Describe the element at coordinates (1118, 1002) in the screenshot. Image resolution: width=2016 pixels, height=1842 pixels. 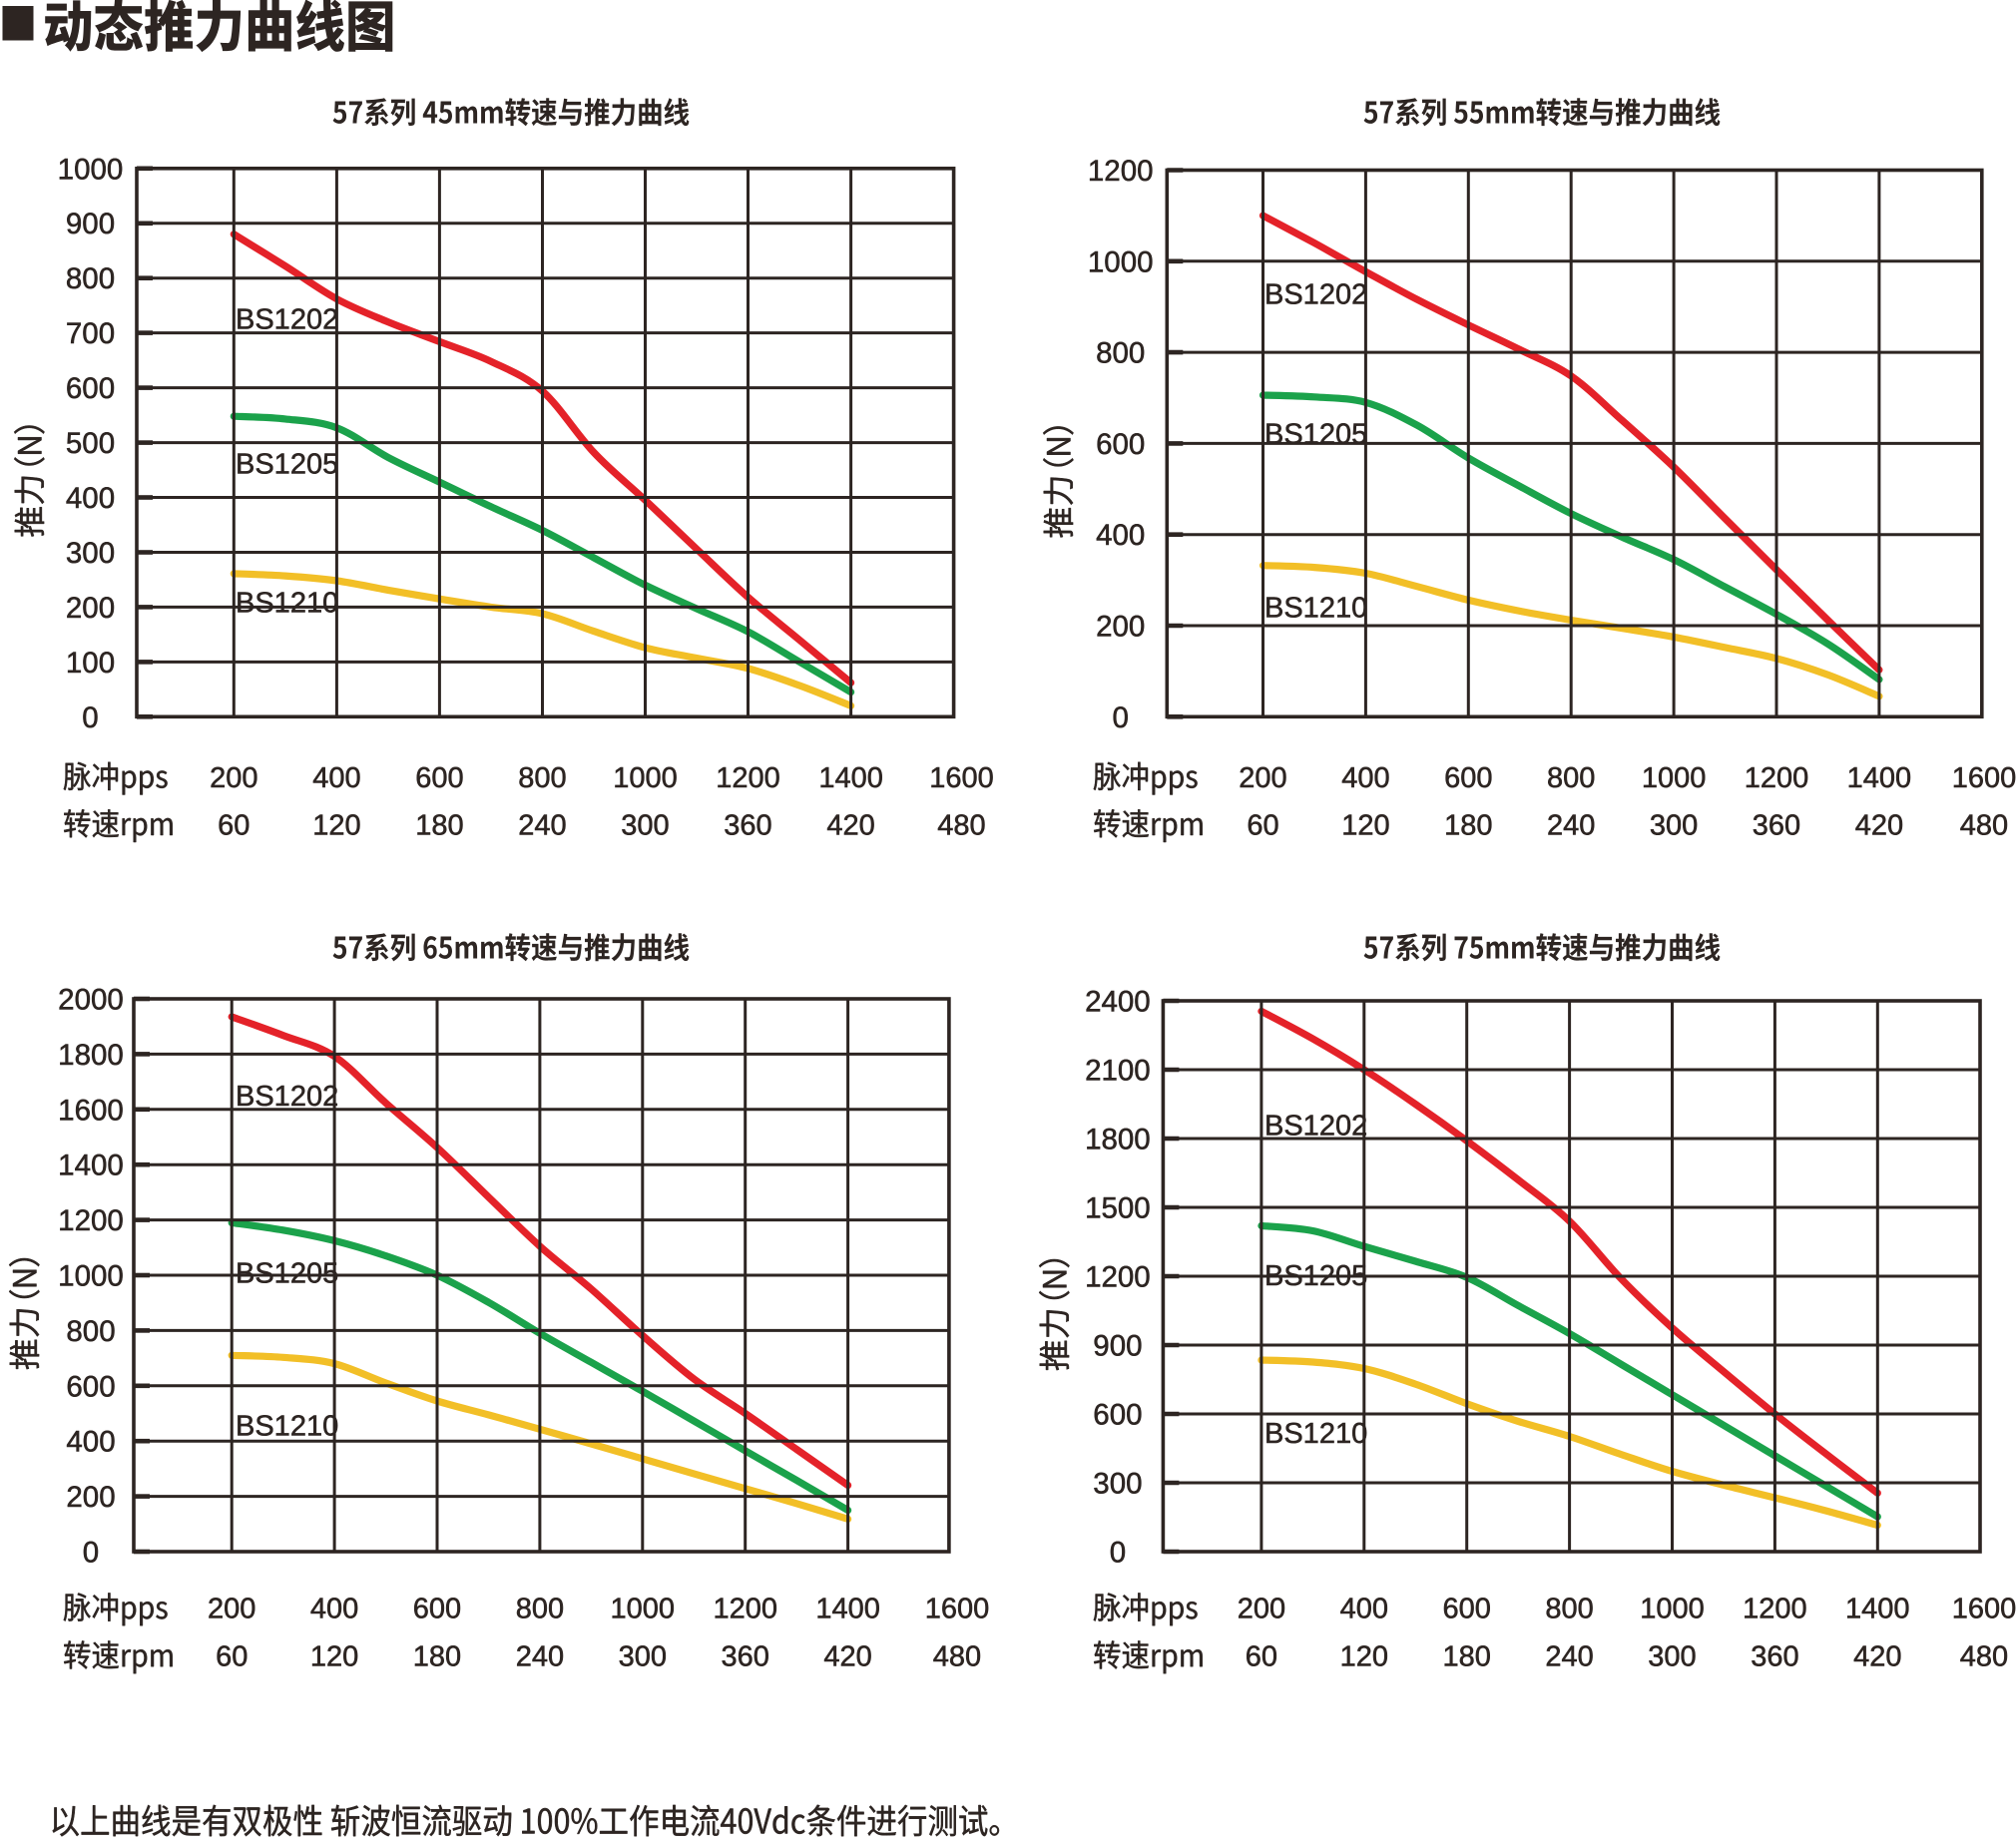
I see `svg-text: 2400` at that location.